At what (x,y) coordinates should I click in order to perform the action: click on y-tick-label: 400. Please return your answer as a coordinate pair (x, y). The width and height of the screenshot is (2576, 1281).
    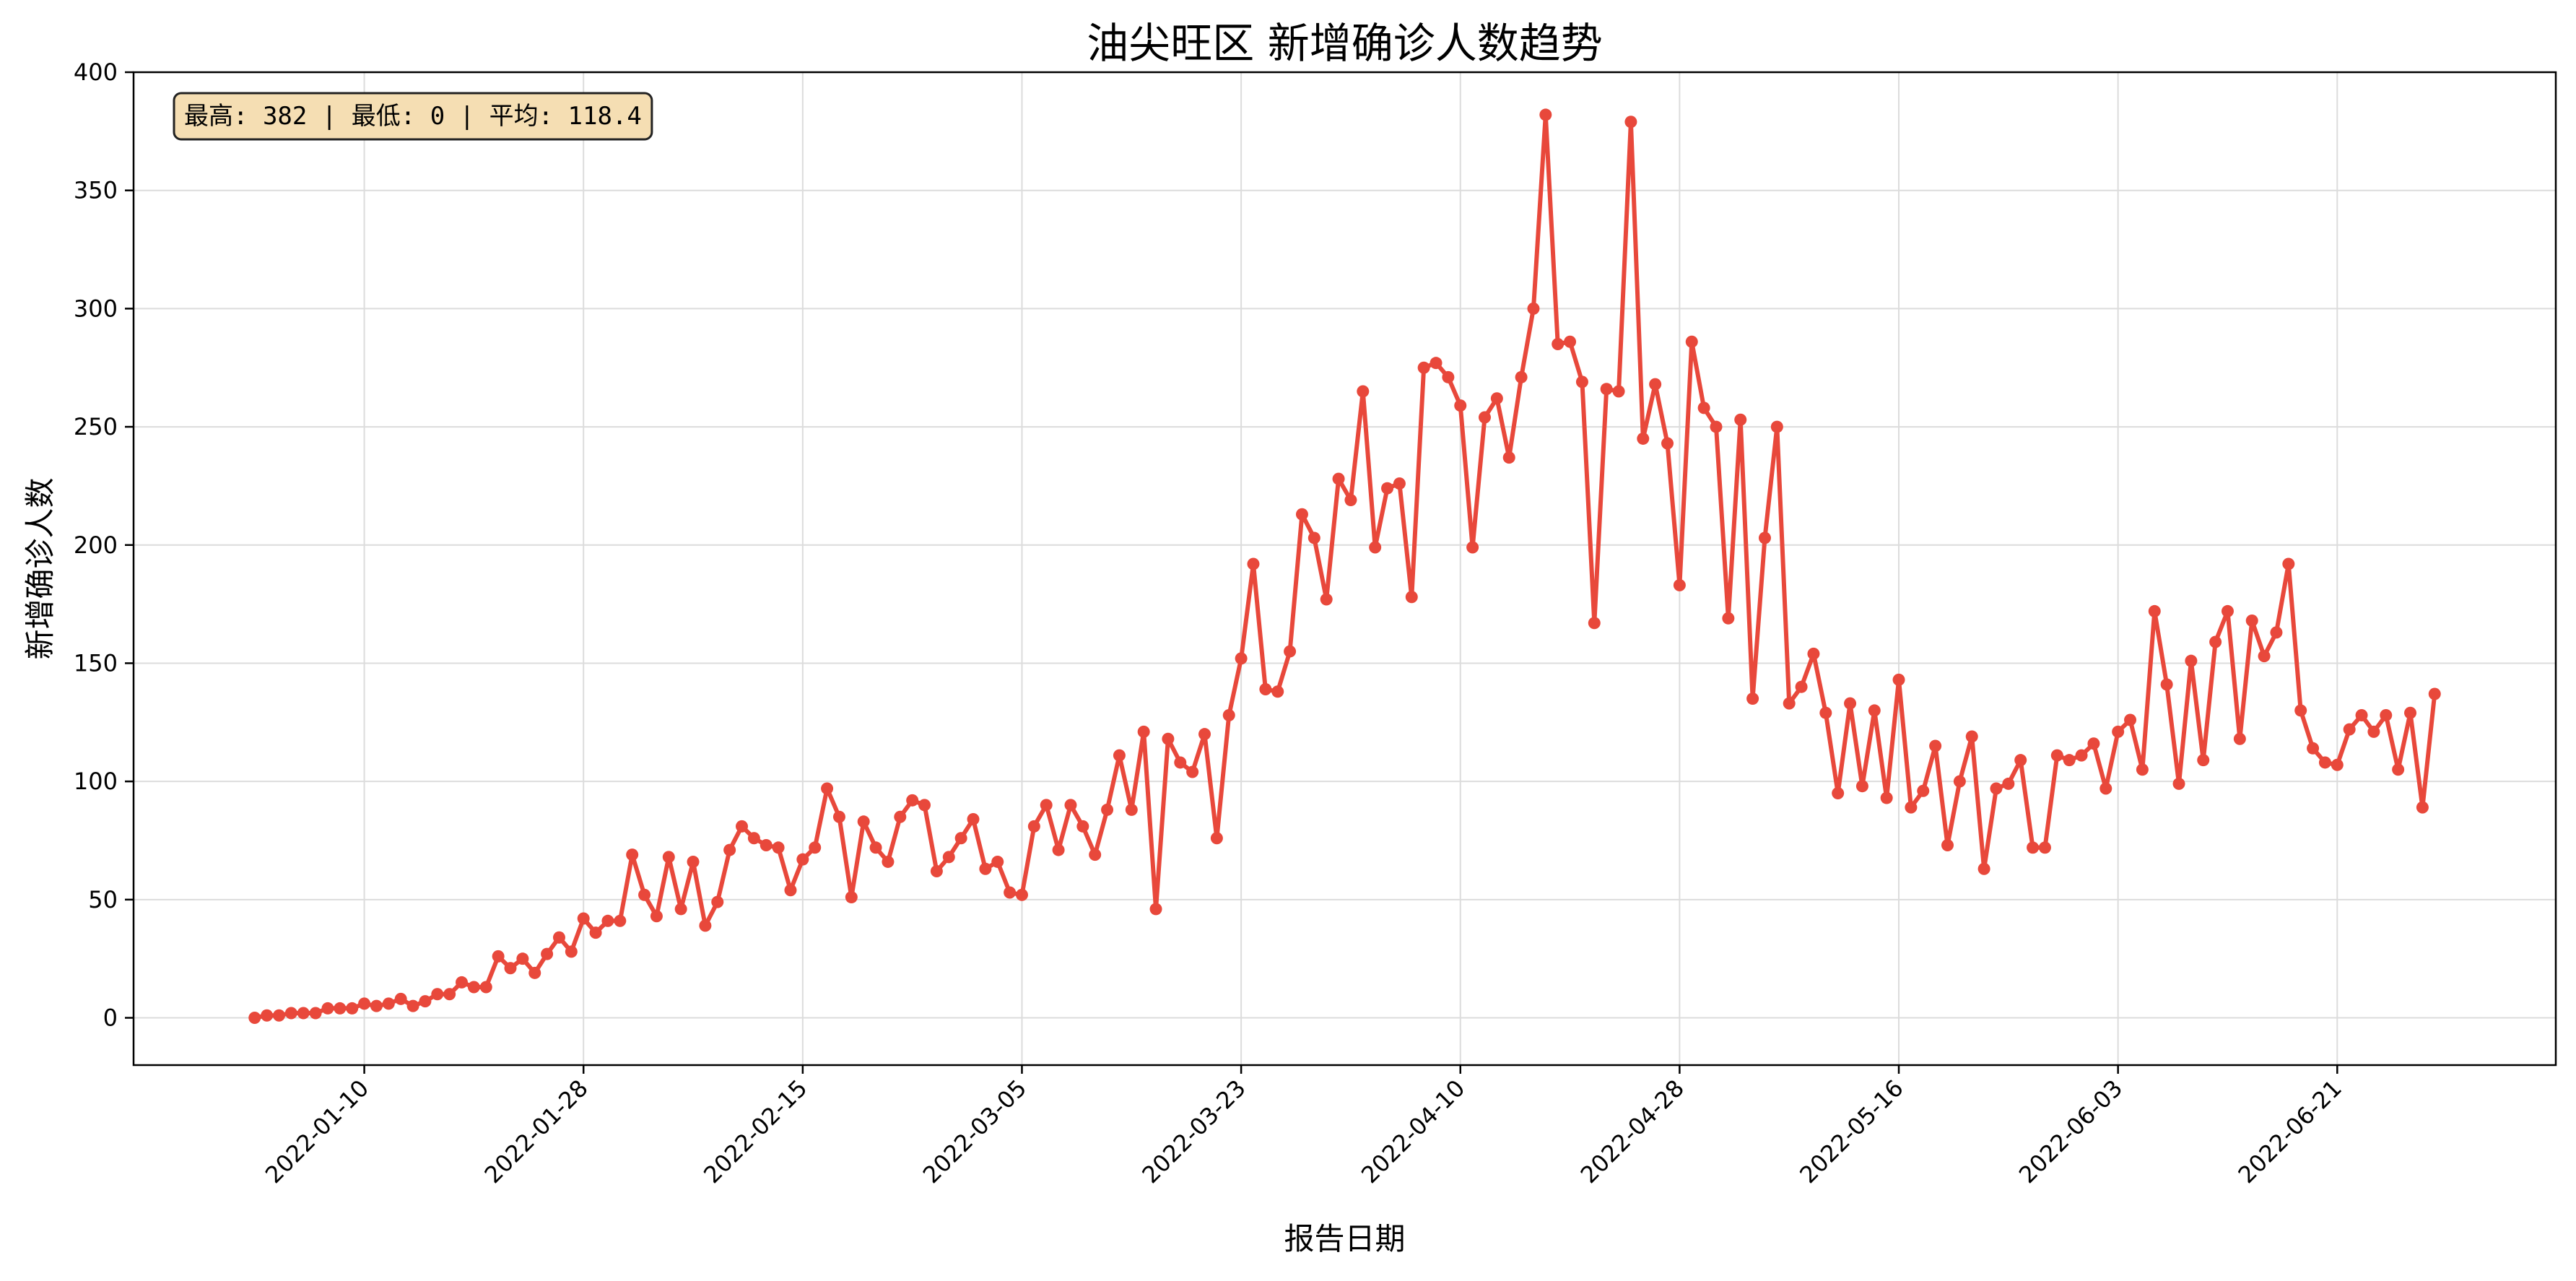
    Looking at the image, I should click on (96, 72).